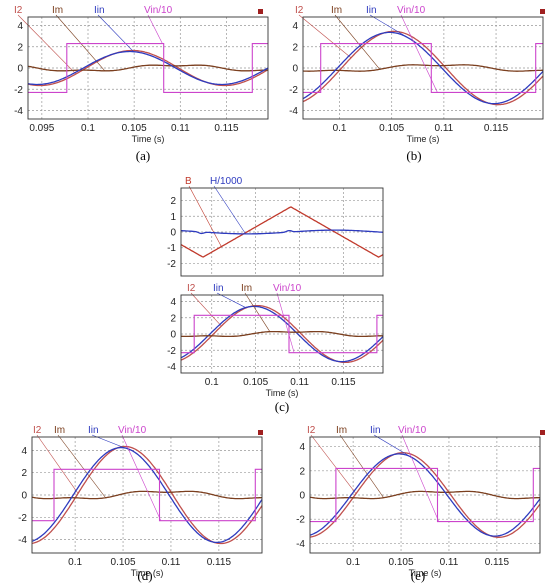  I want to click on y-tick-label: 1, so click(173, 217).